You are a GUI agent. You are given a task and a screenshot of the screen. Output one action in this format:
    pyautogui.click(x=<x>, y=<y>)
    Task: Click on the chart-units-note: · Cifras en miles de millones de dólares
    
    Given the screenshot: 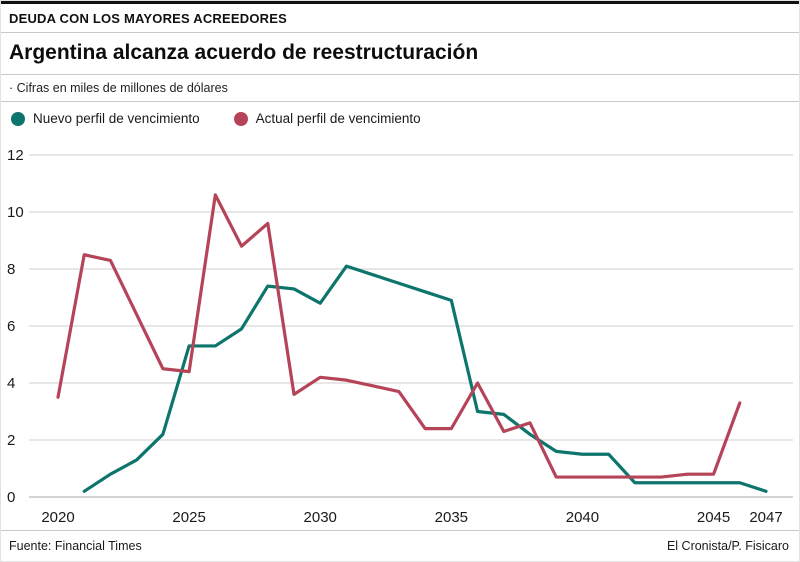 What is the action you would take?
    pyautogui.click(x=118, y=88)
    